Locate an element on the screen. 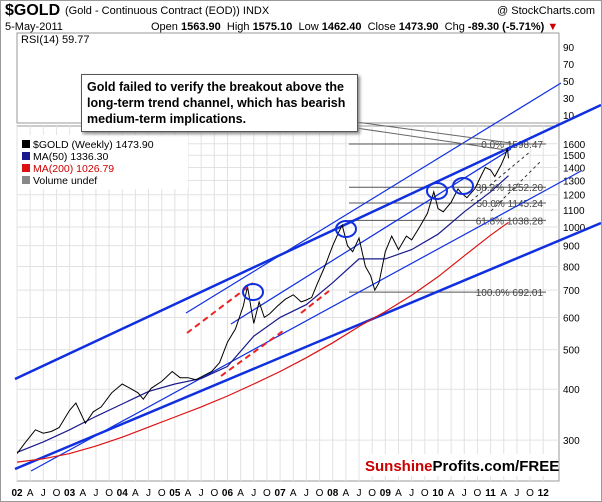  stockcharts-brand: @ StockCharts.com is located at coordinates (546, 11).